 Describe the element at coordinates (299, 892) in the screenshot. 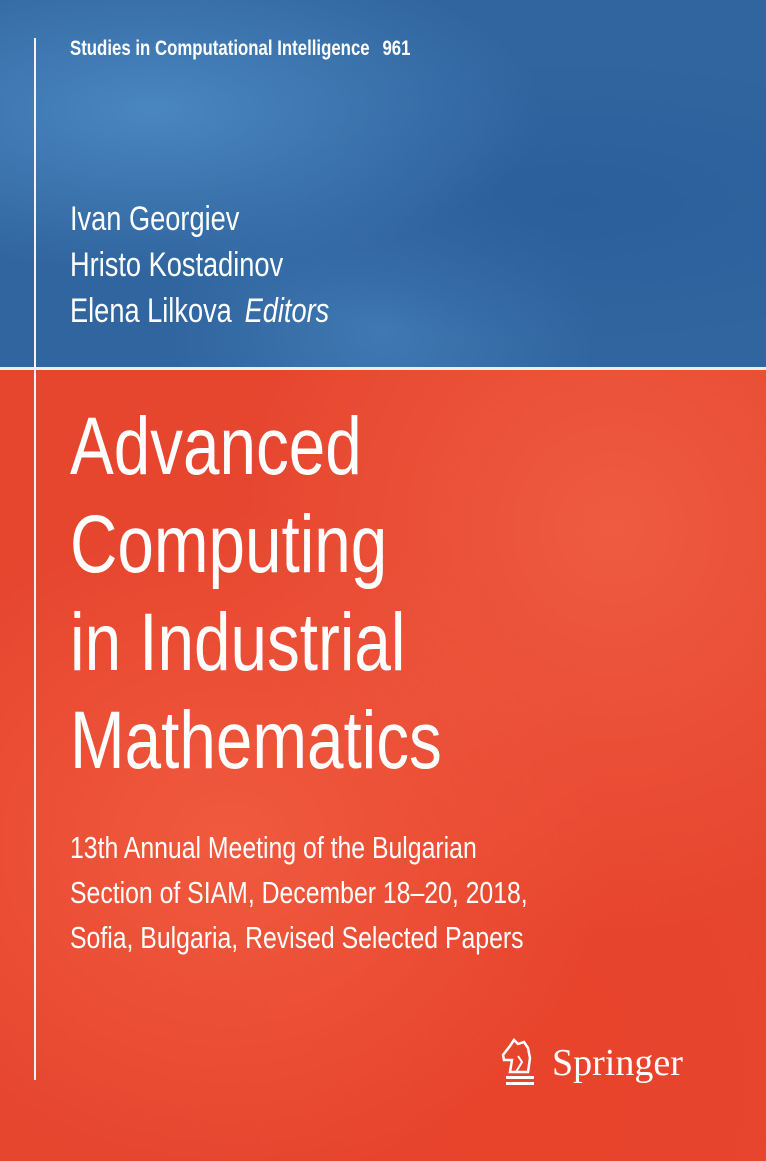

I see `subtitle-line: Section of SIAM, December 18–20, 2018,` at that location.